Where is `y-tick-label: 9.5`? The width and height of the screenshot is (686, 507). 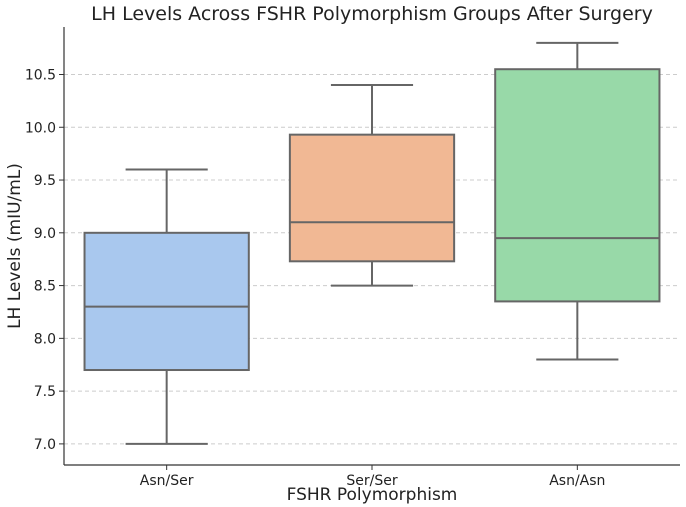
y-tick-label: 9.5 is located at coordinates (45, 181).